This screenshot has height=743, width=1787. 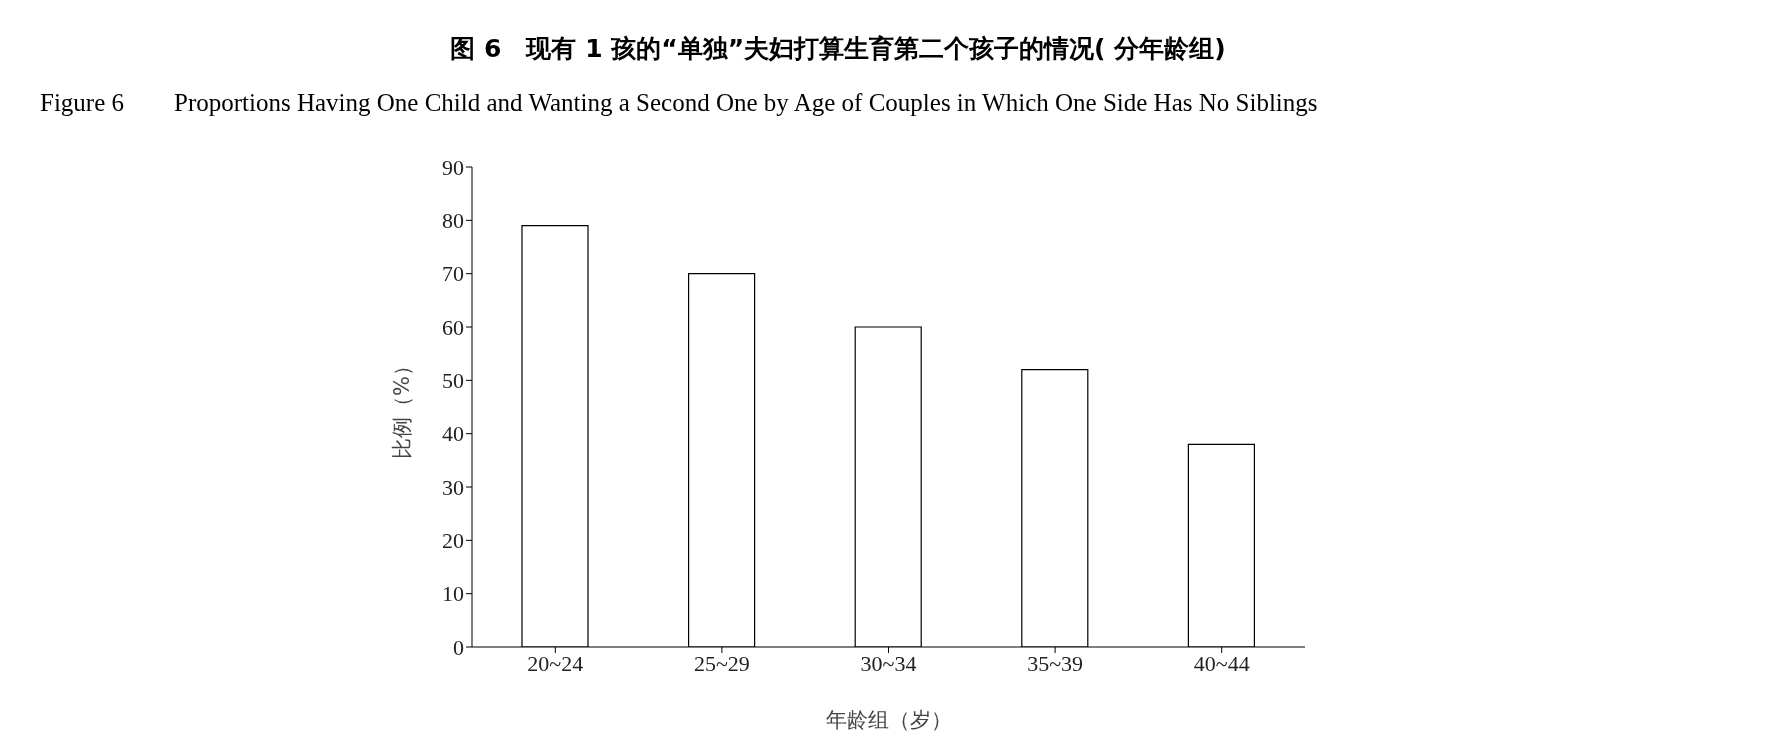 I want to click on y-tick-label: 40, so click(x=453, y=434).